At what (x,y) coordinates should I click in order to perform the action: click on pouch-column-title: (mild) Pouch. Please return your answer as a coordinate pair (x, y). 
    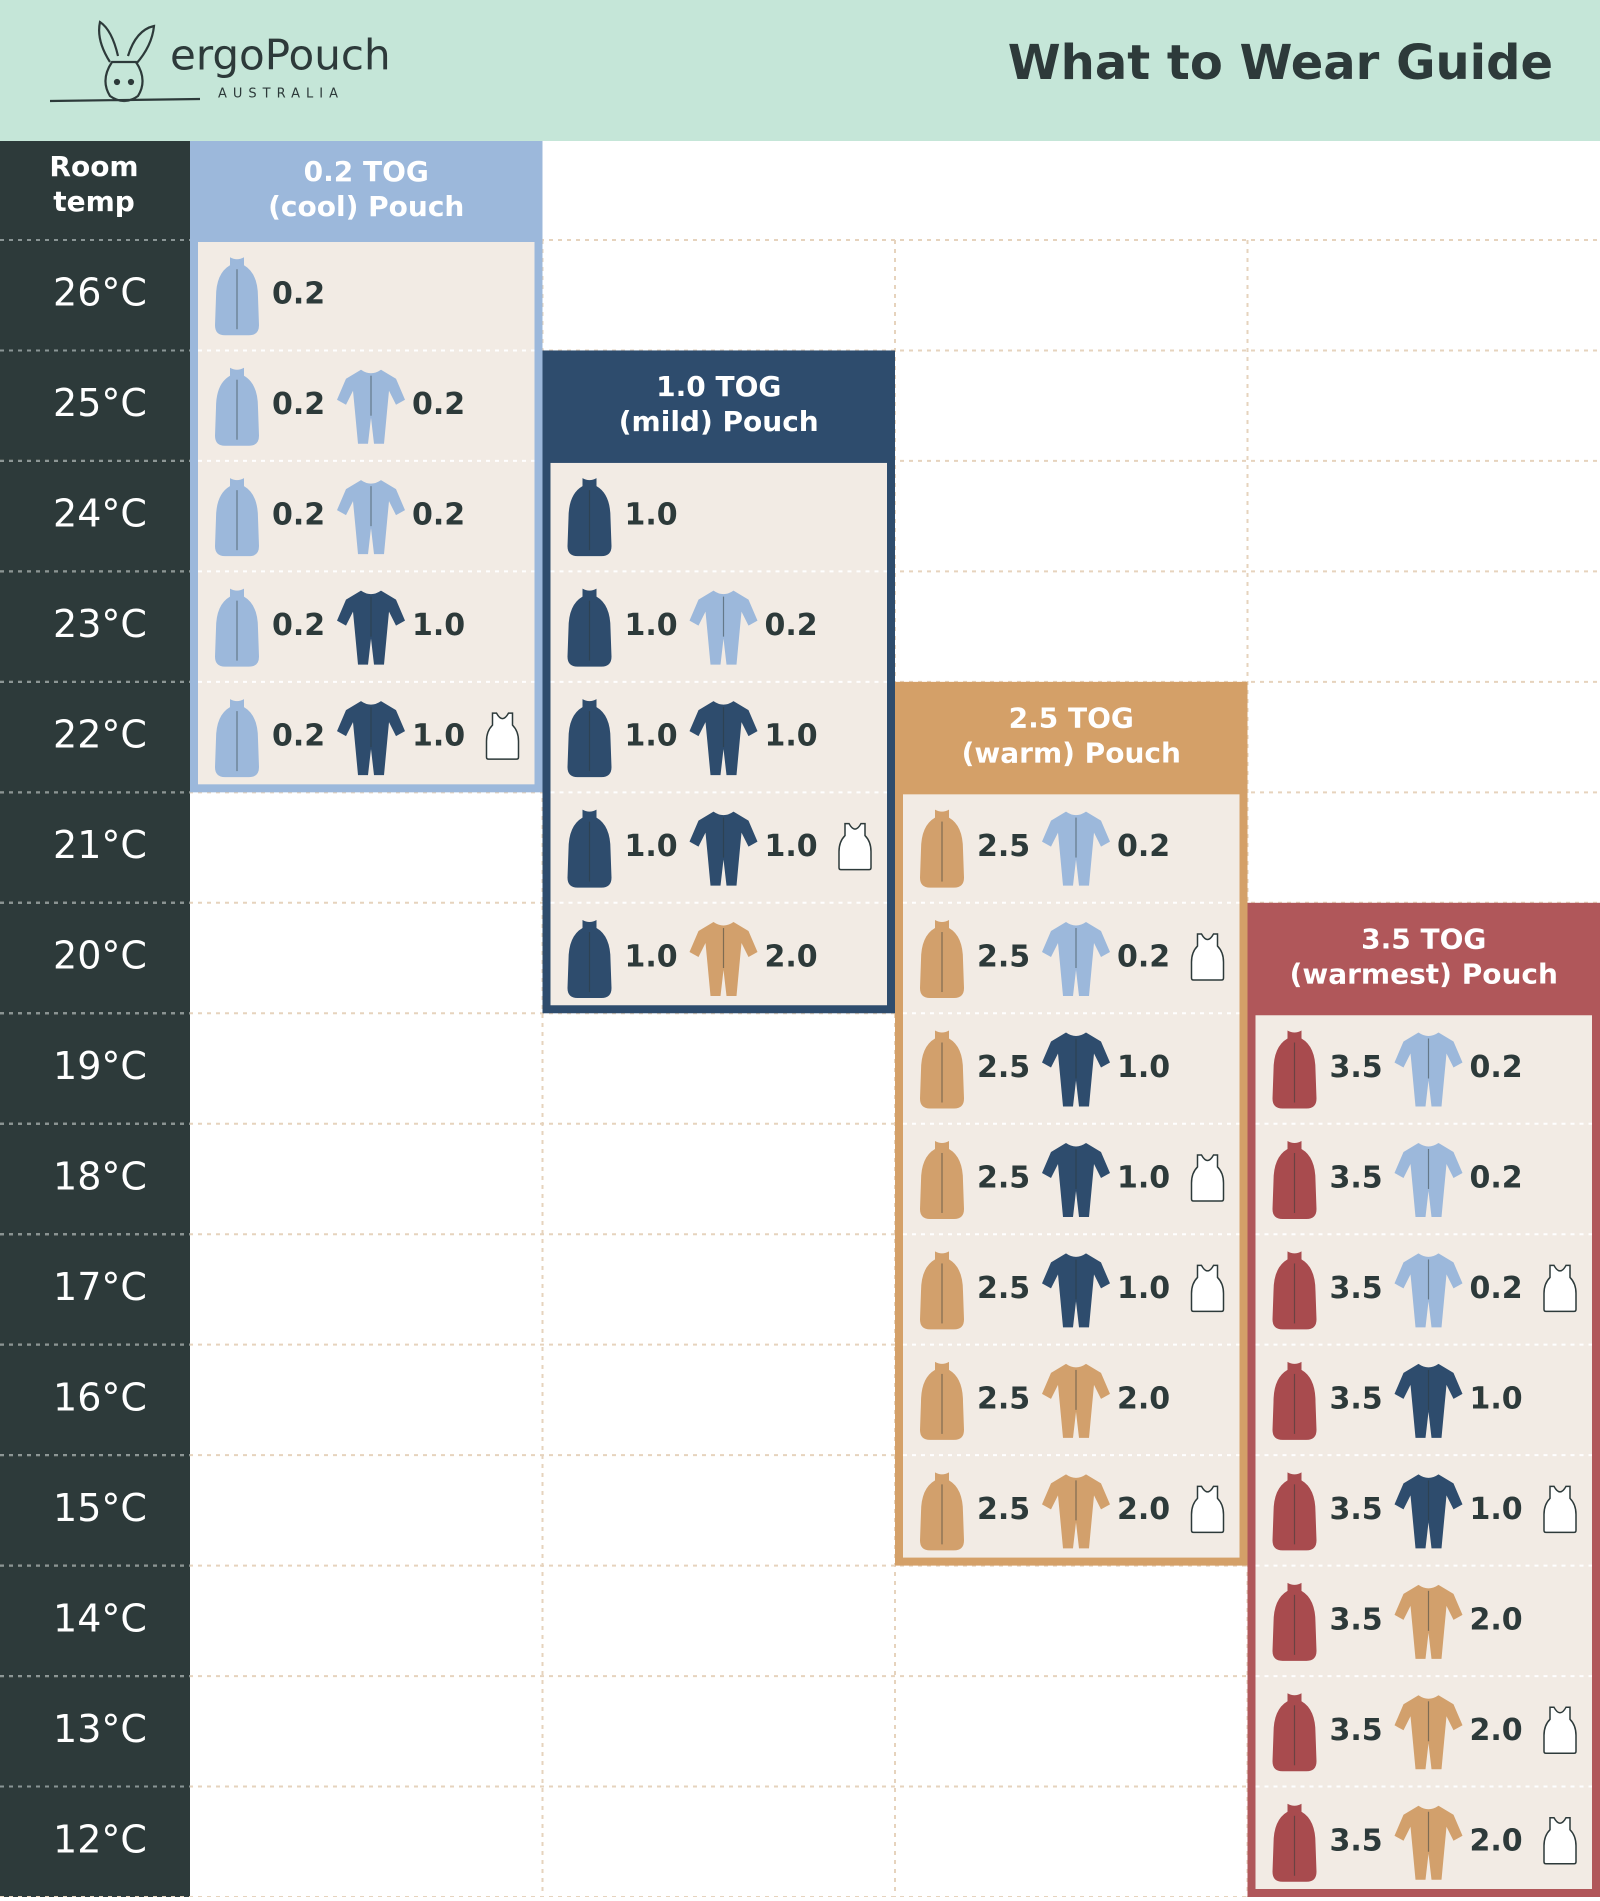
    Looking at the image, I should click on (719, 421).